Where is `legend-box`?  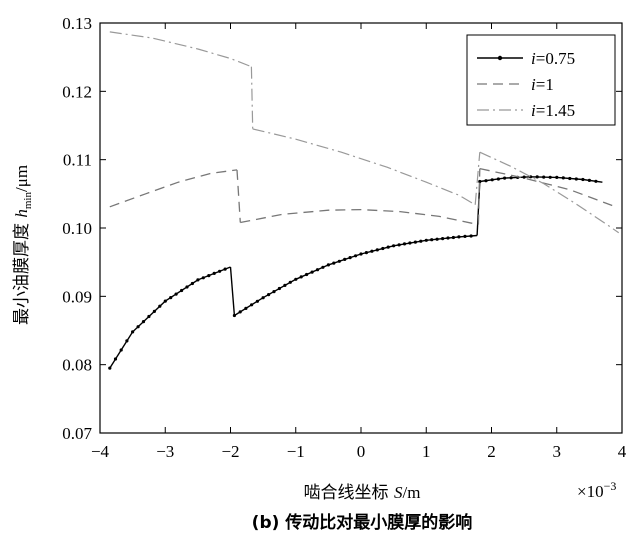 legend-box is located at coordinates (541, 80).